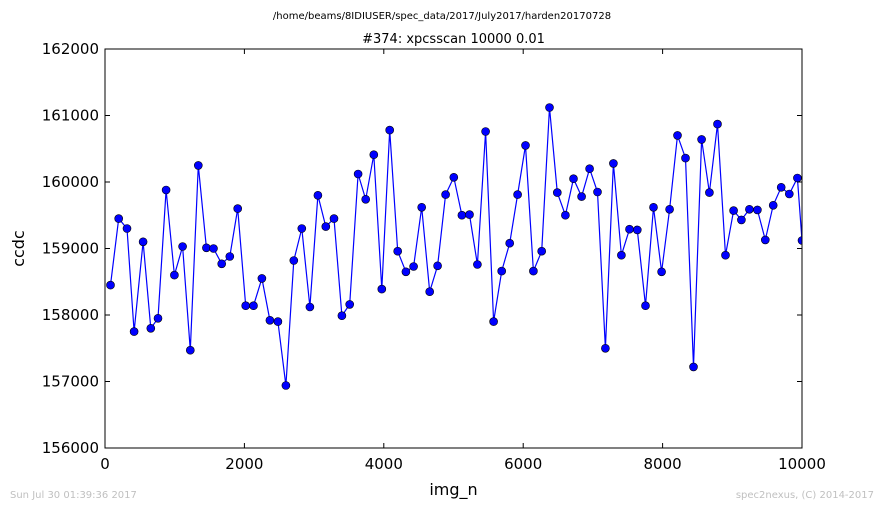  Describe the element at coordinates (70, 315) in the screenshot. I see `y-tick-label: 158000` at that location.